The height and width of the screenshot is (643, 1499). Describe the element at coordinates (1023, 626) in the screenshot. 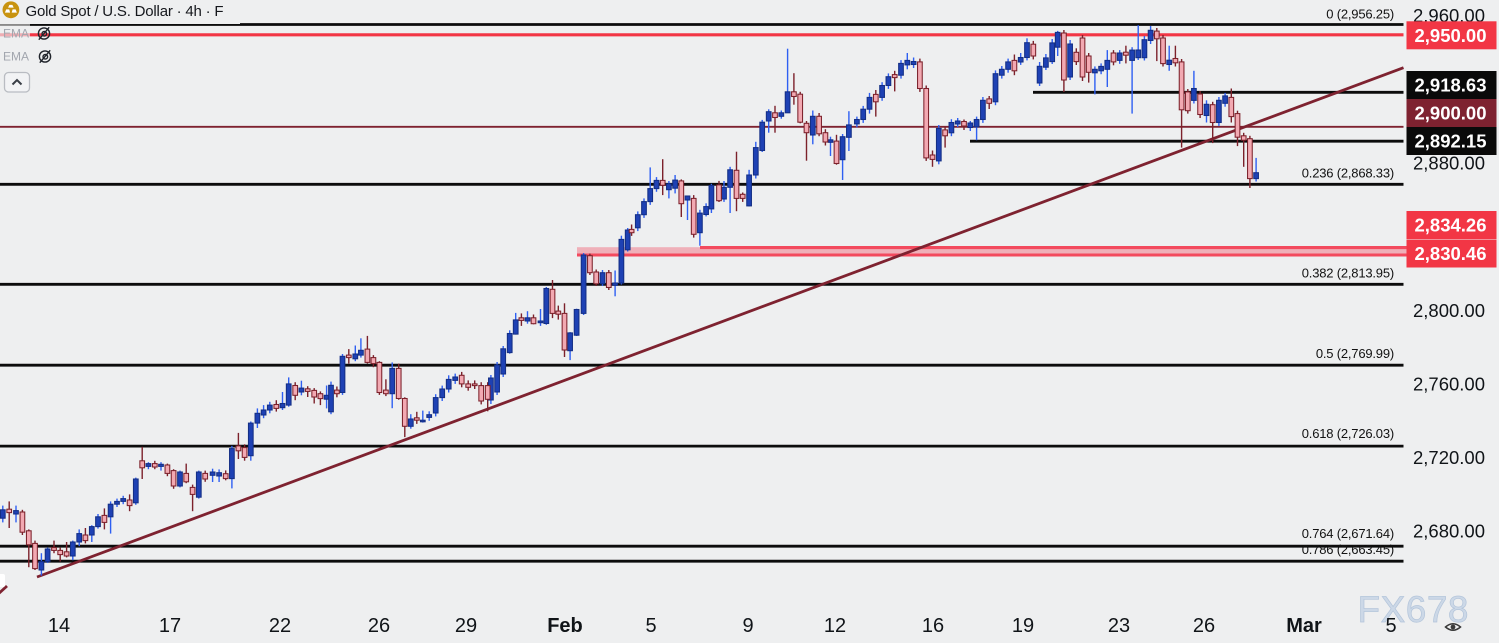

I see `svg-text: 19` at that location.